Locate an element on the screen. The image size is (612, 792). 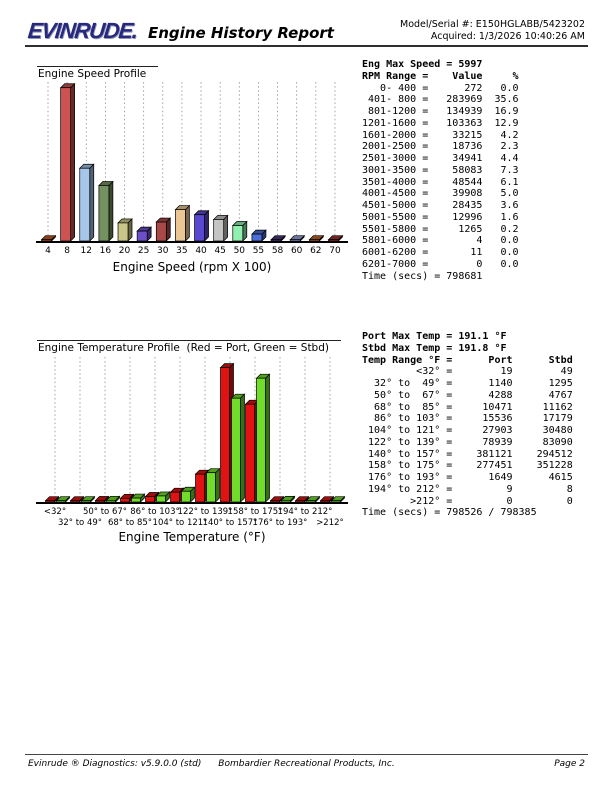
x-tick-label: 194° to 212° is located at coordinates (305, 512).